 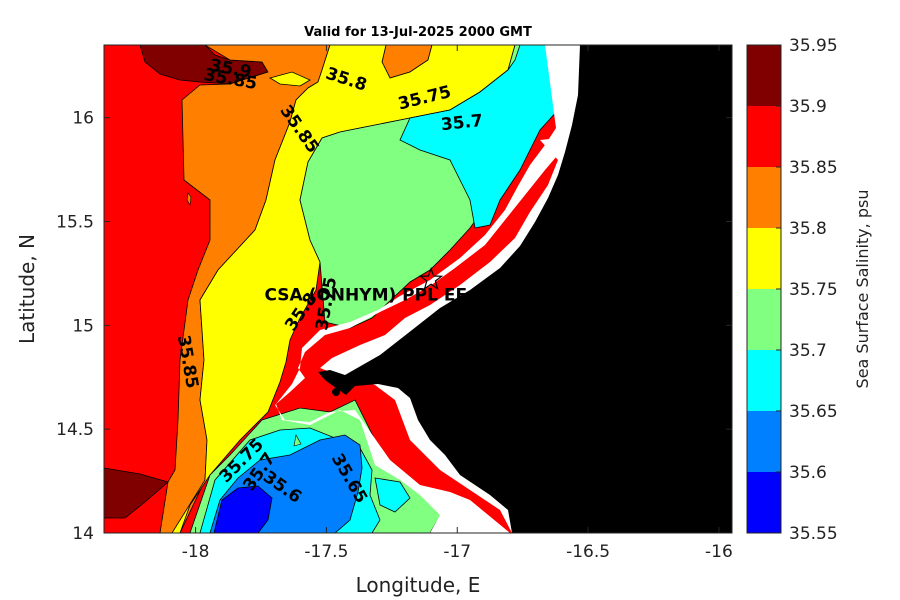 What do you see at coordinates (808, 229) in the screenshot?
I see `colorbar-tick-label: 35.8` at bounding box center [808, 229].